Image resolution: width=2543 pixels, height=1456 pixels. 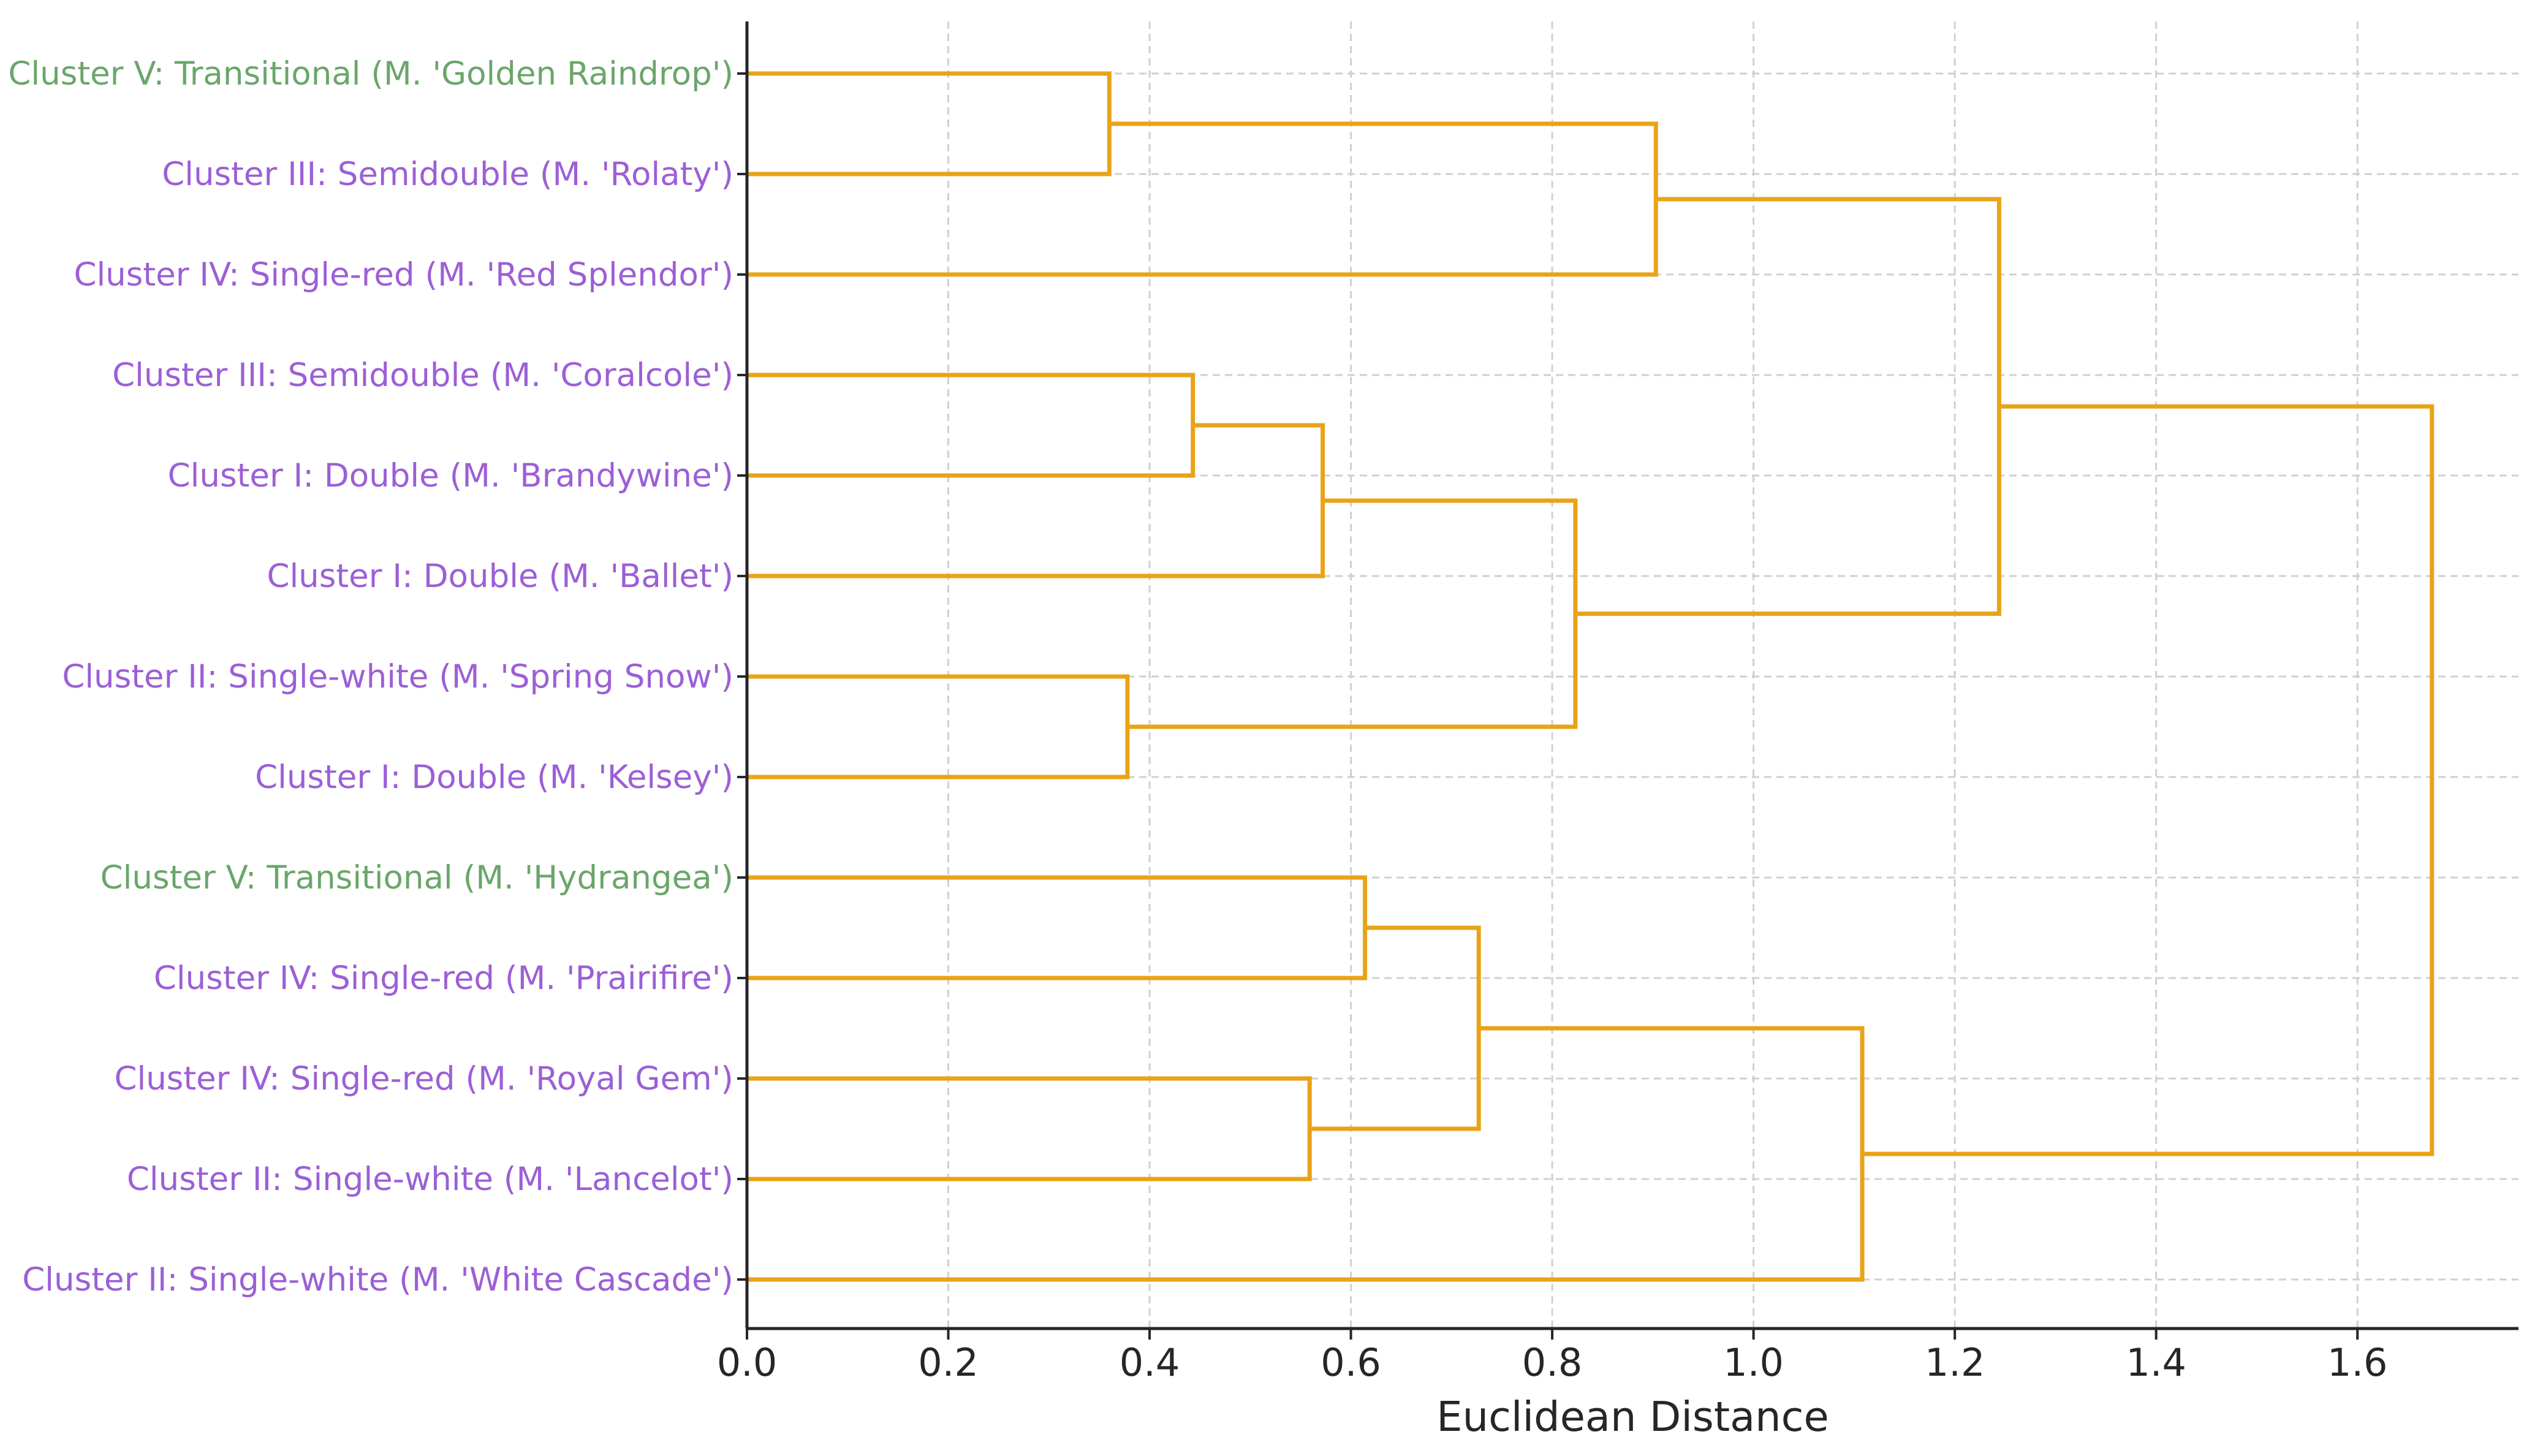 I want to click on leaf-label-5: Cluster I: Double (M. 'Ballet'), so click(x=500, y=576).